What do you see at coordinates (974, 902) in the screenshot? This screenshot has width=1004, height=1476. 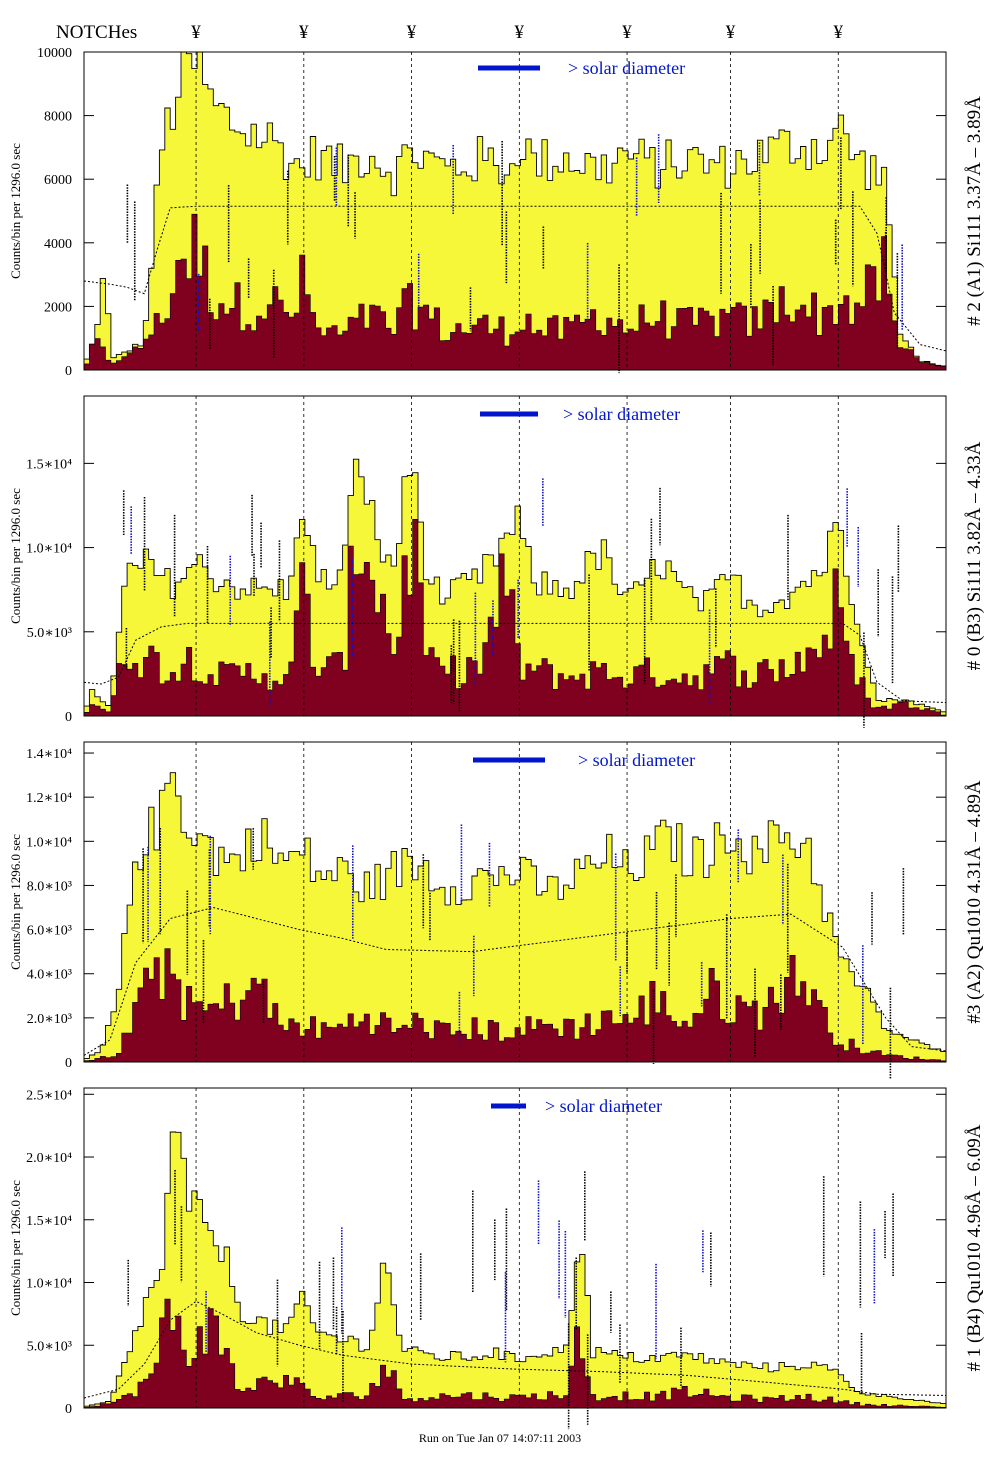 I see `panel-label: #3 (A2) Qu1010 4.31Å – 4.89Å` at bounding box center [974, 902].